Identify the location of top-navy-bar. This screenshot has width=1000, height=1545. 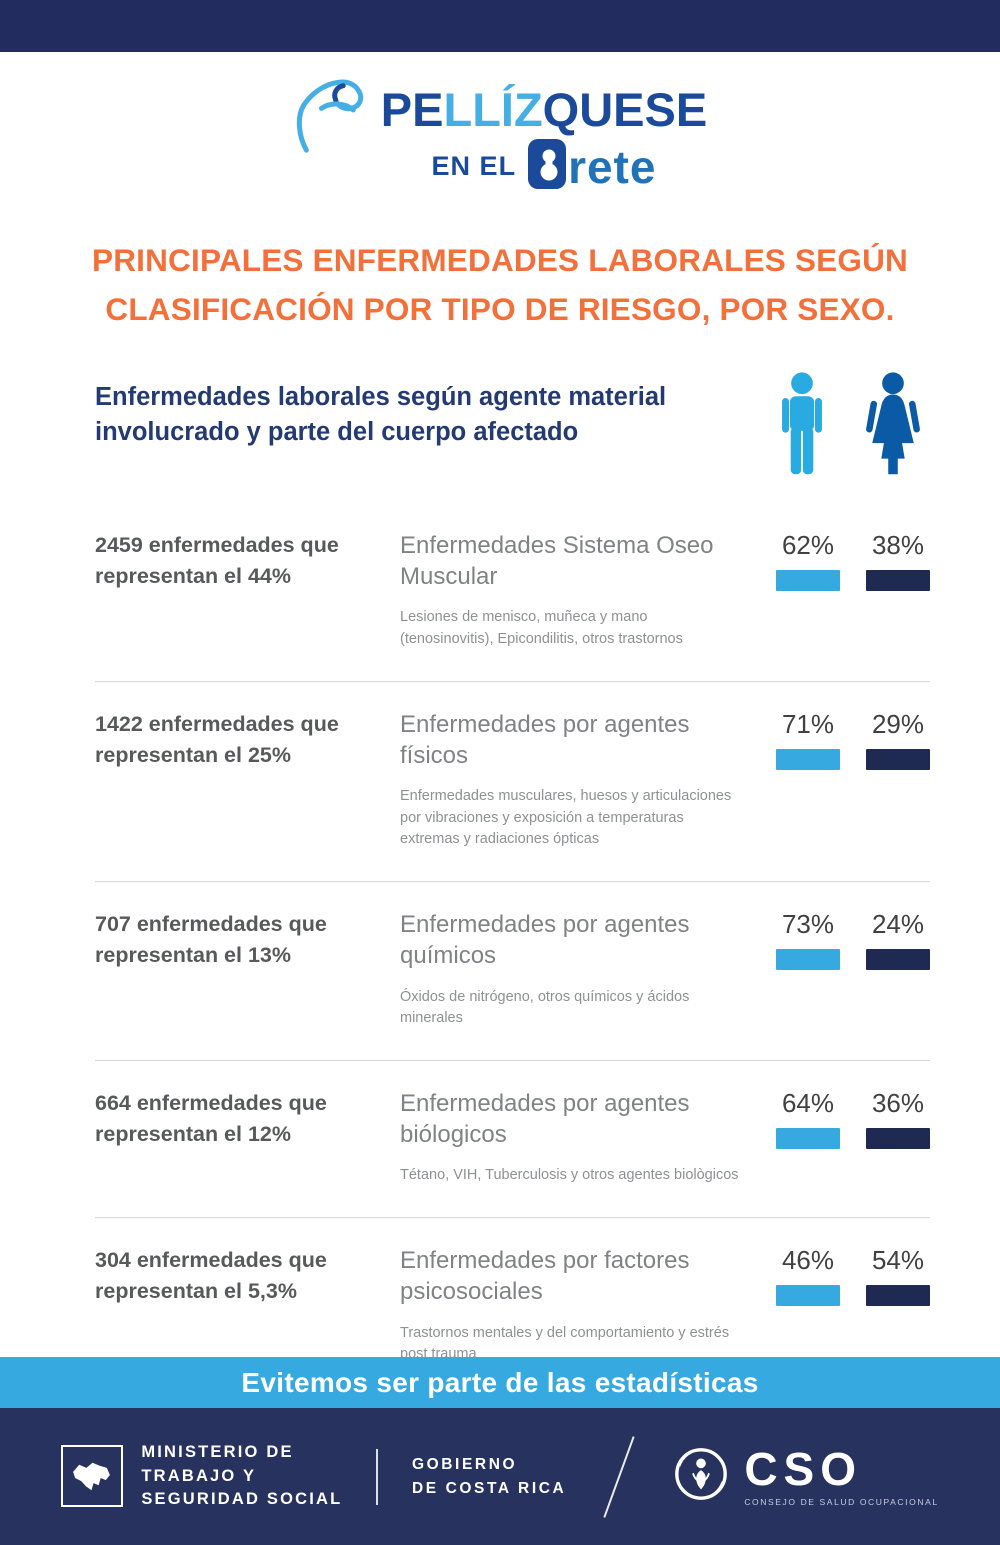
(500, 26).